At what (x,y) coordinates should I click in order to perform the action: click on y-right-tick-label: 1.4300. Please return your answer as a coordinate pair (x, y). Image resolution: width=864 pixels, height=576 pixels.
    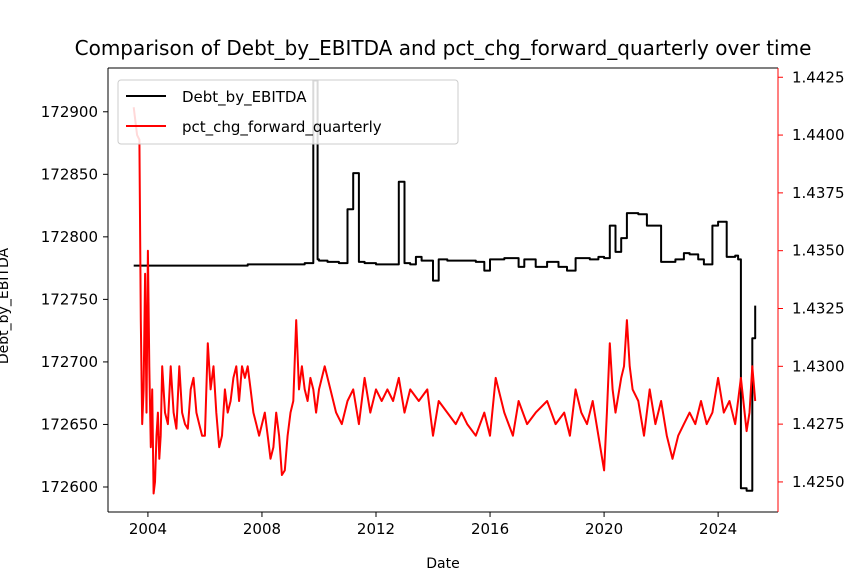
    Looking at the image, I should click on (818, 366).